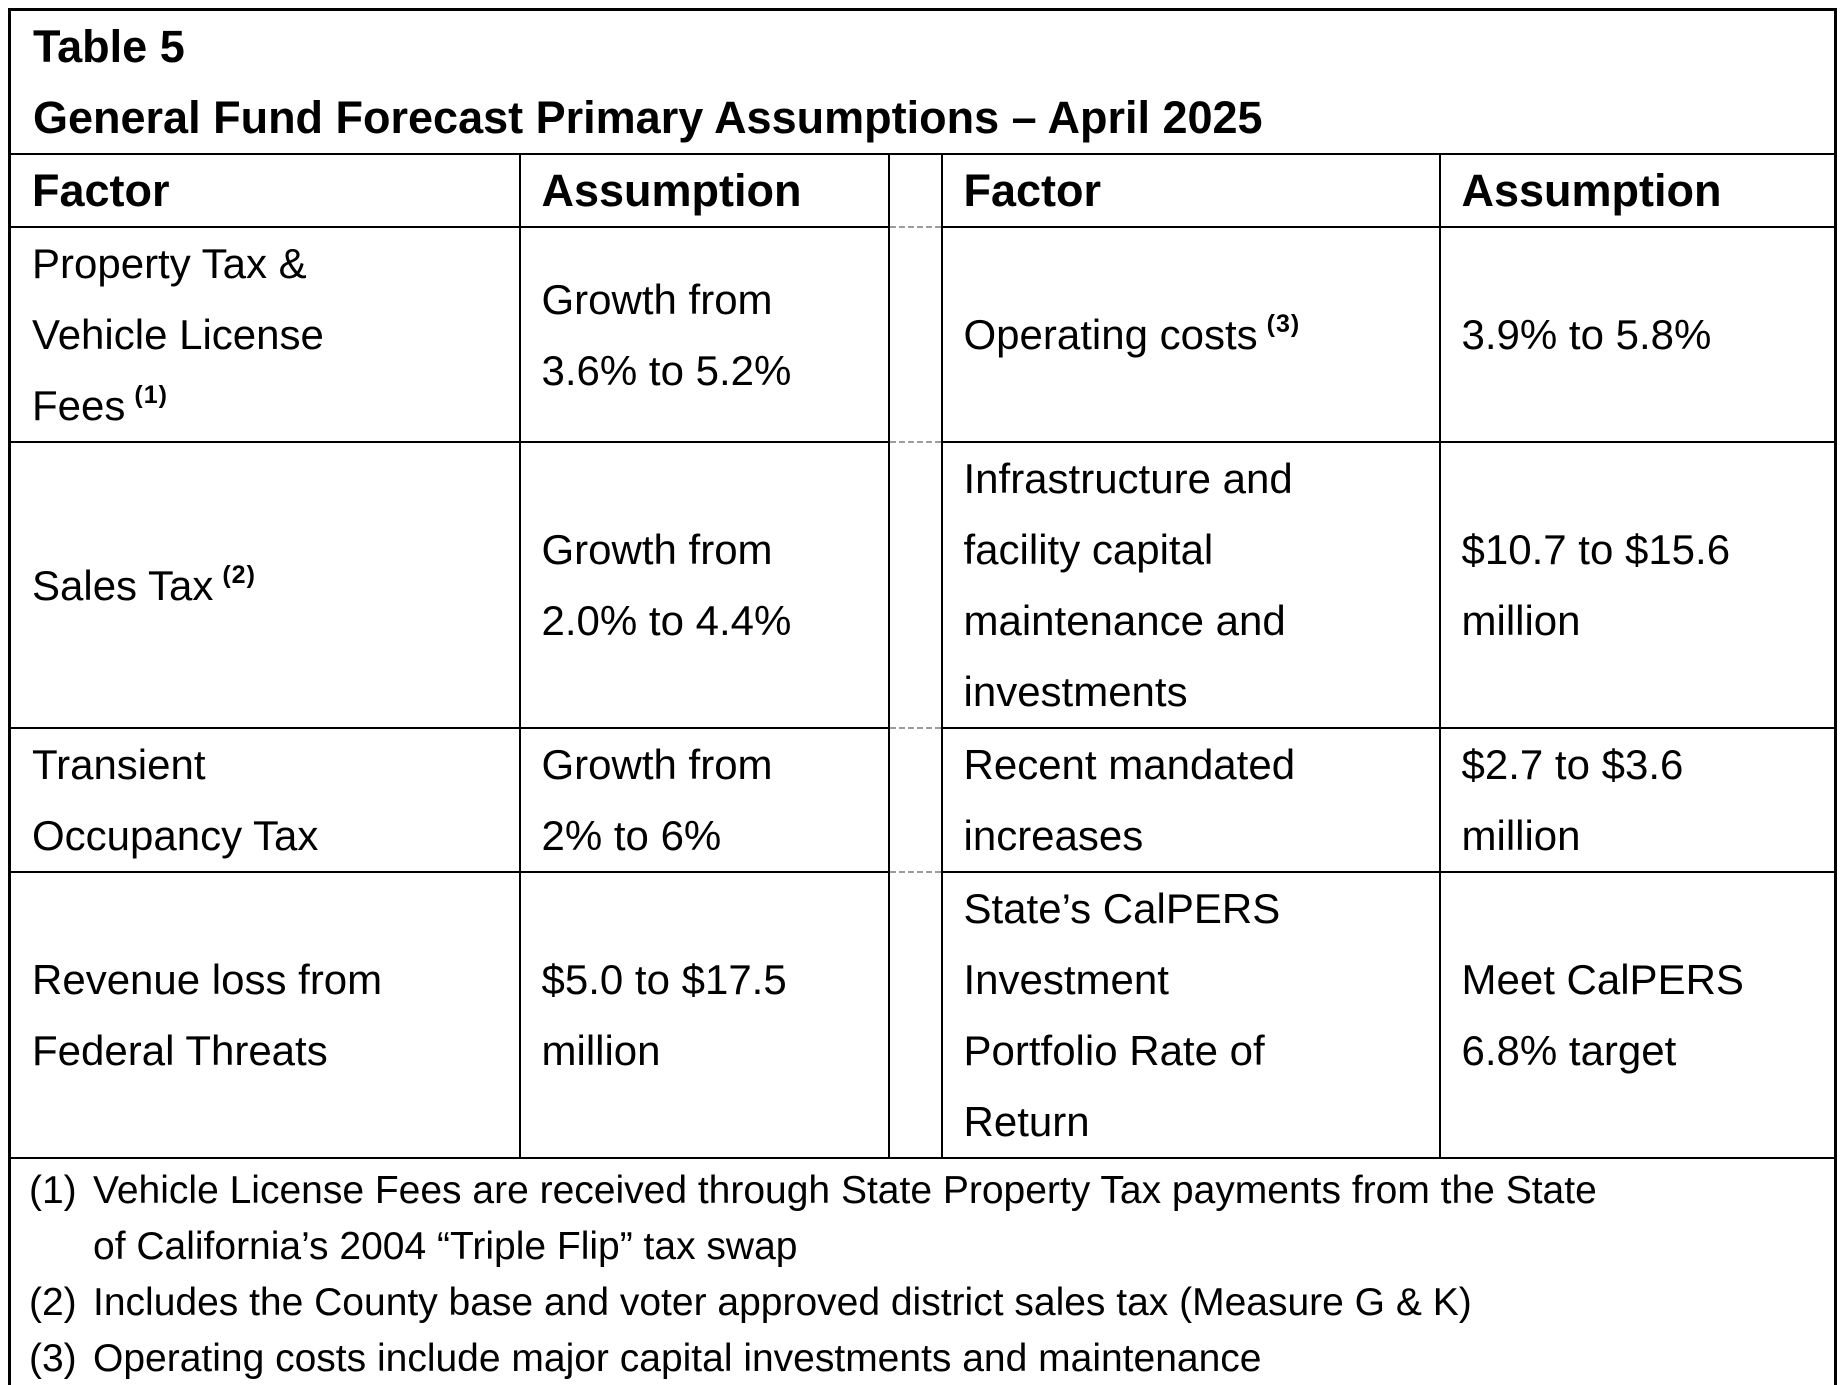 The height and width of the screenshot is (1385, 1842). Describe the element at coordinates (178, 334) in the screenshot. I see `factor-text: Property Tax & Vehicle License Fees` at that location.